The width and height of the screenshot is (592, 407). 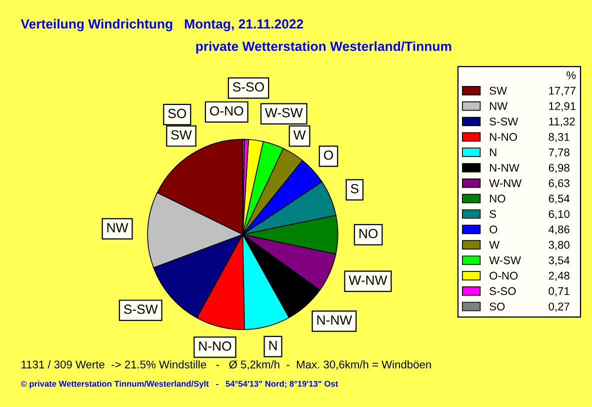 What do you see at coordinates (177, 113) in the screenshot?
I see `category-label: SO` at bounding box center [177, 113].